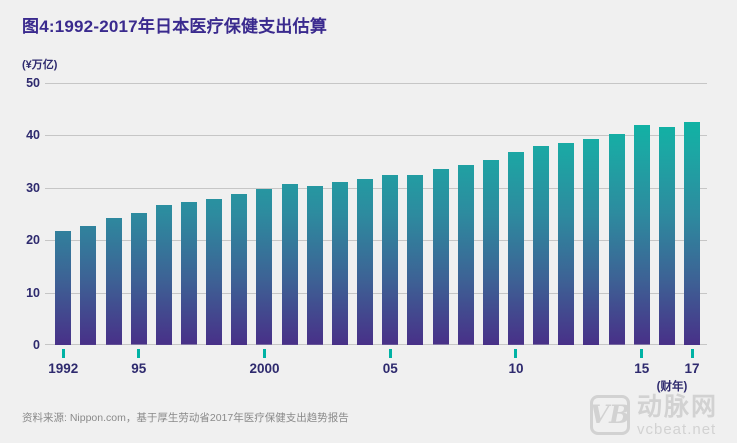 Image resolution: width=737 pixels, height=443 pixels. I want to click on bar-2005, so click(390, 260).